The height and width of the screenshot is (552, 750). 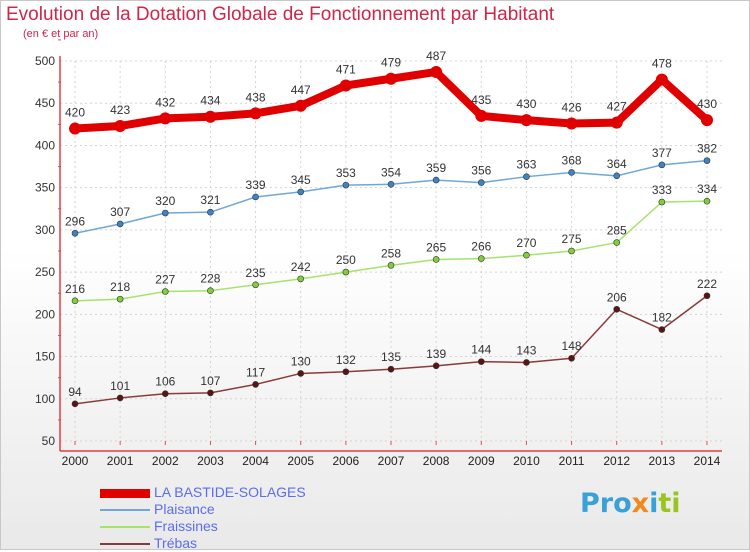 What do you see at coordinates (75, 221) in the screenshot?
I see `data-label: 296` at bounding box center [75, 221].